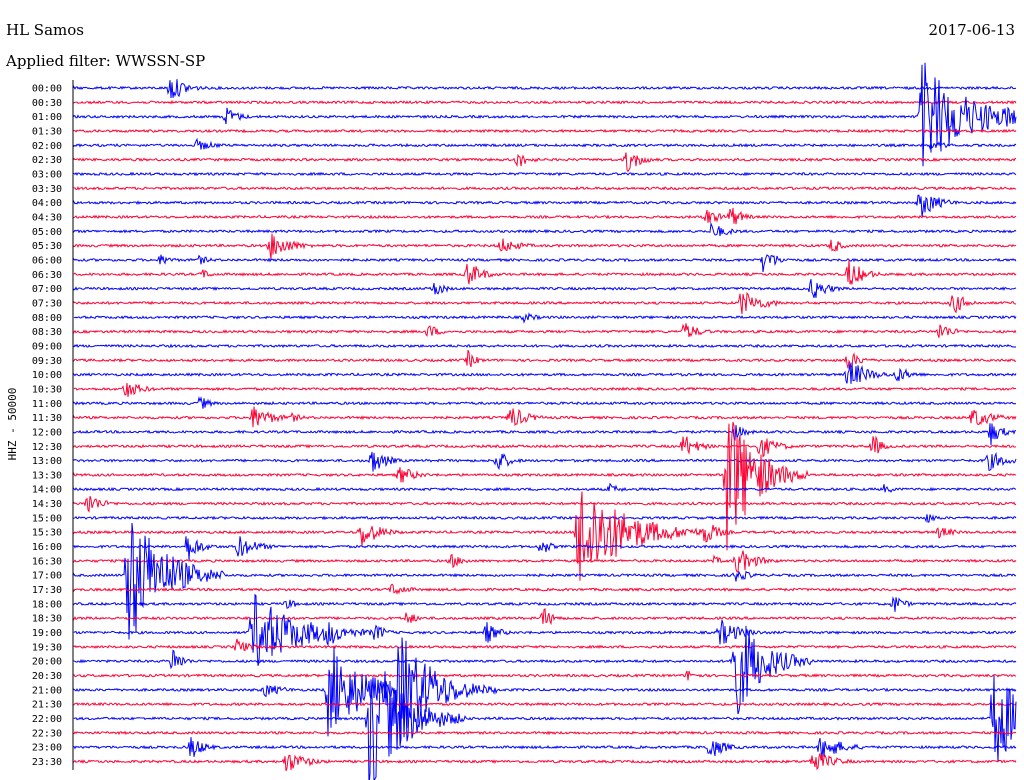 The width and height of the screenshot is (1024, 780). What do you see at coordinates (12, 424) in the screenshot?
I see `channel-axis-label: HHZ - 50000` at bounding box center [12, 424].